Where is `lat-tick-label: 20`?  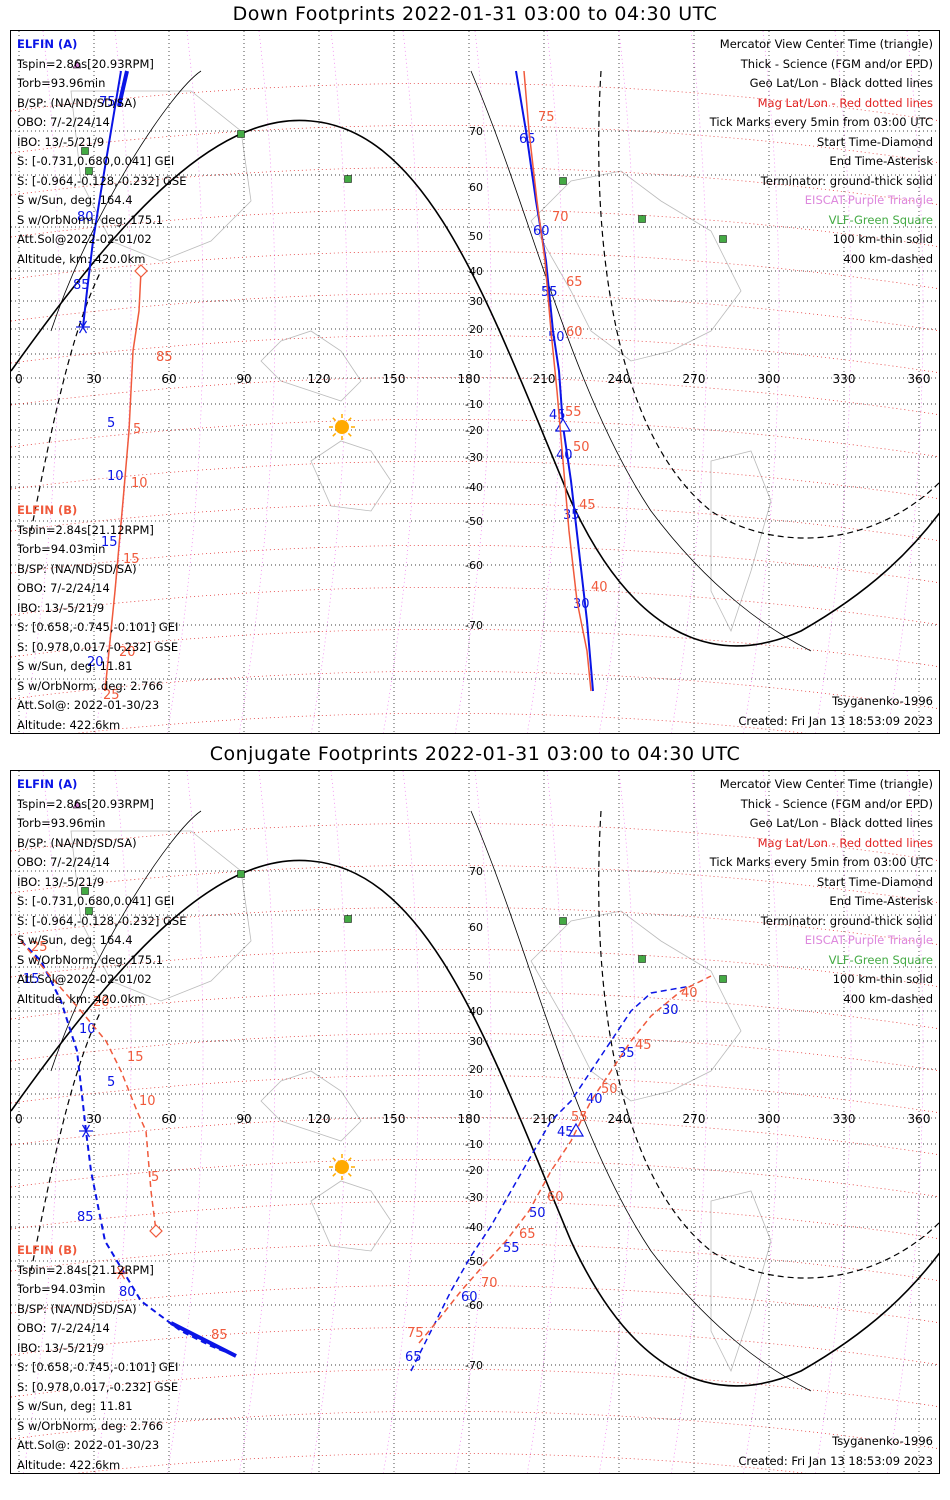 lat-tick-label: 20 is located at coordinates (476, 1069).